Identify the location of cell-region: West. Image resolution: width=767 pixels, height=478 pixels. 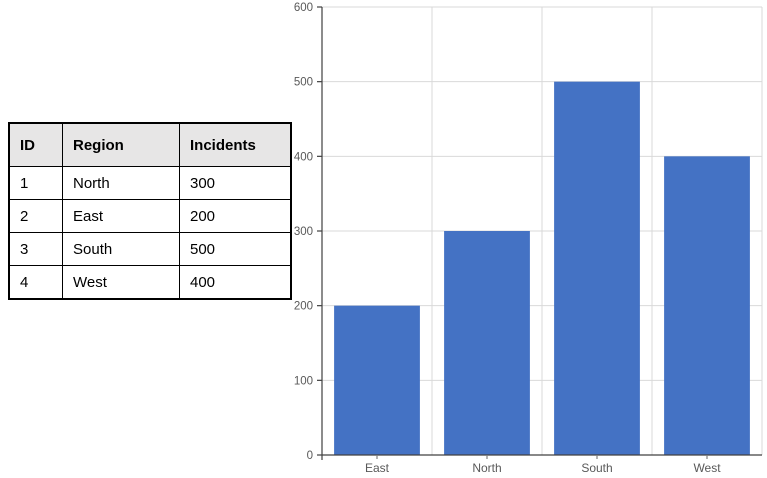
(121, 282).